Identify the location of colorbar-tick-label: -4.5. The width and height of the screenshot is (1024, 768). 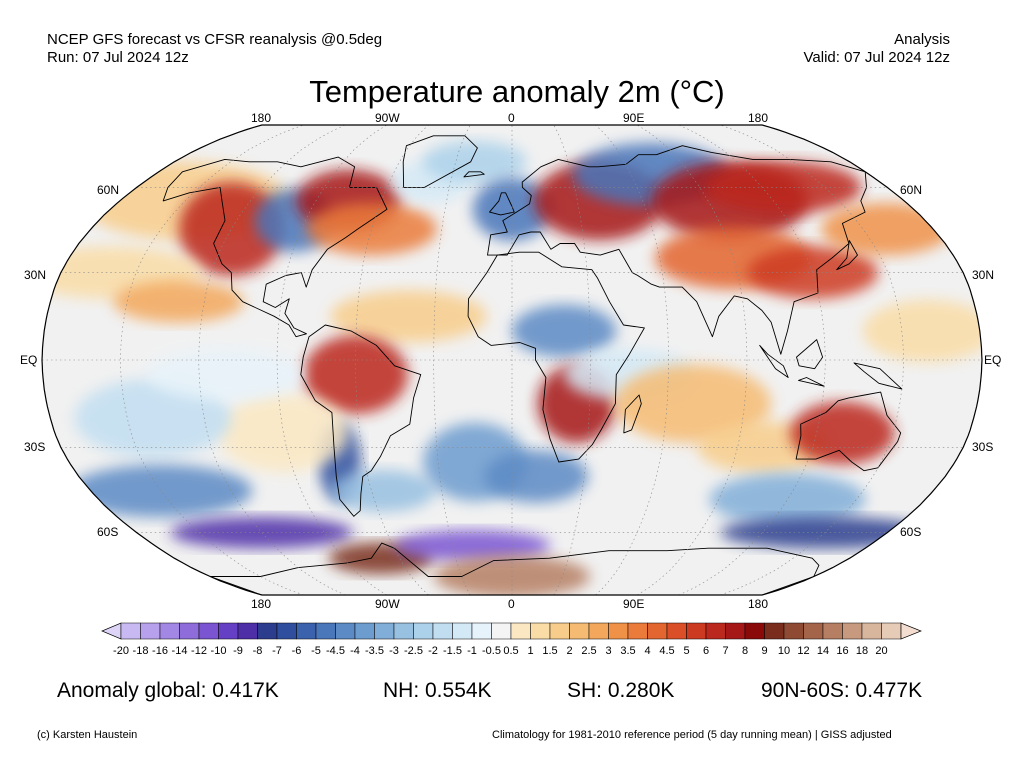
(335, 651).